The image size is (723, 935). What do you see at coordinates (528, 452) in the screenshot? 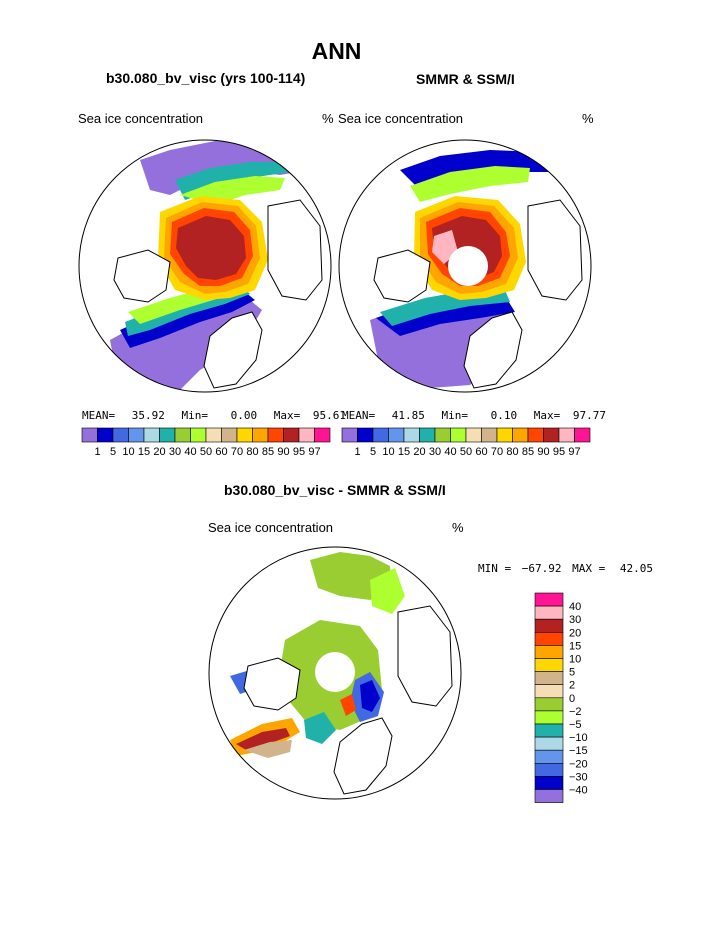
I see `right-colorbar-tick-label: 85` at bounding box center [528, 452].